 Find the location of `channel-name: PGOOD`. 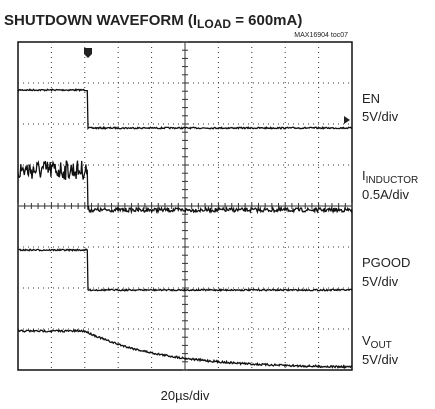

channel-name: PGOOD is located at coordinates (386, 262).